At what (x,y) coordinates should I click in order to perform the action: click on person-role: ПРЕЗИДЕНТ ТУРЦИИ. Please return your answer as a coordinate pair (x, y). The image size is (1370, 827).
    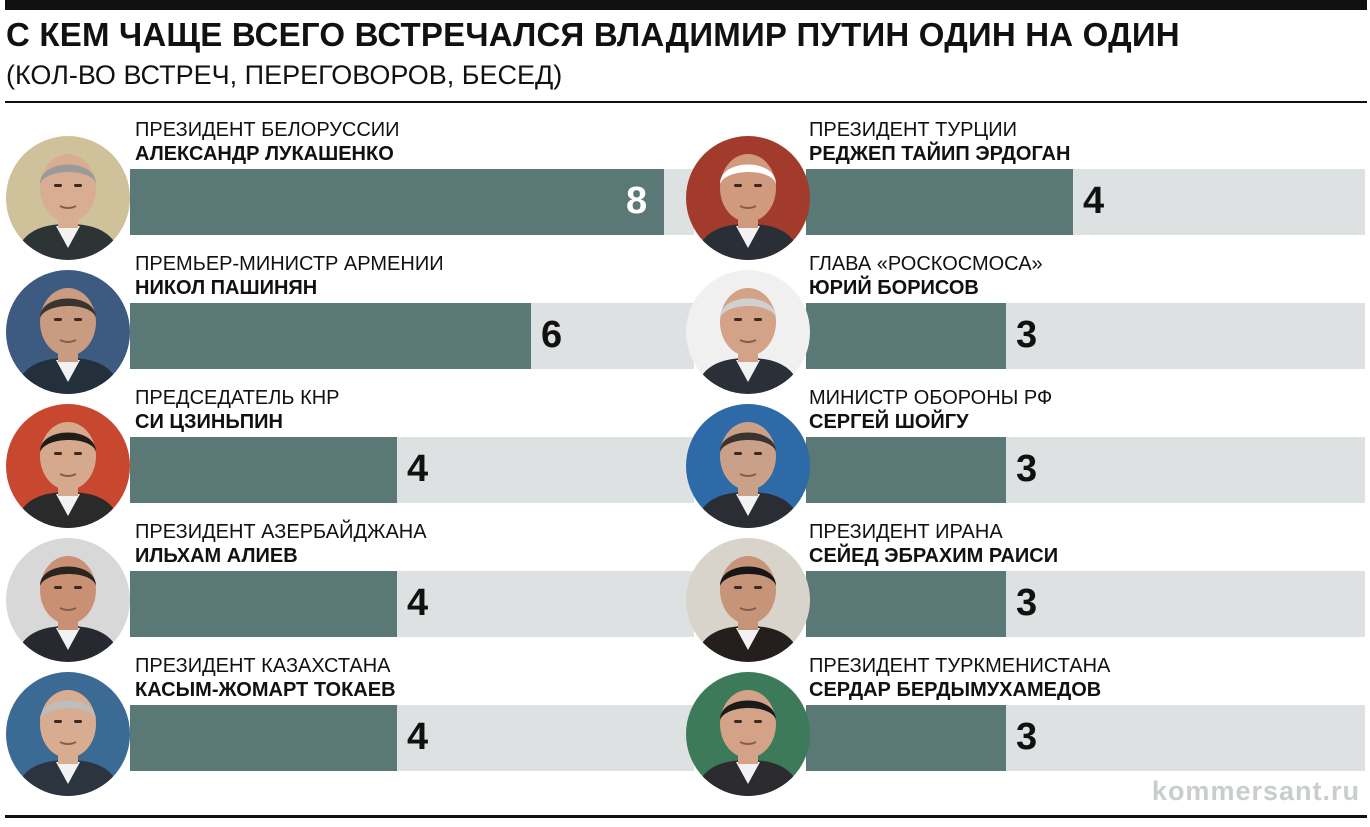
    Looking at the image, I should click on (913, 130).